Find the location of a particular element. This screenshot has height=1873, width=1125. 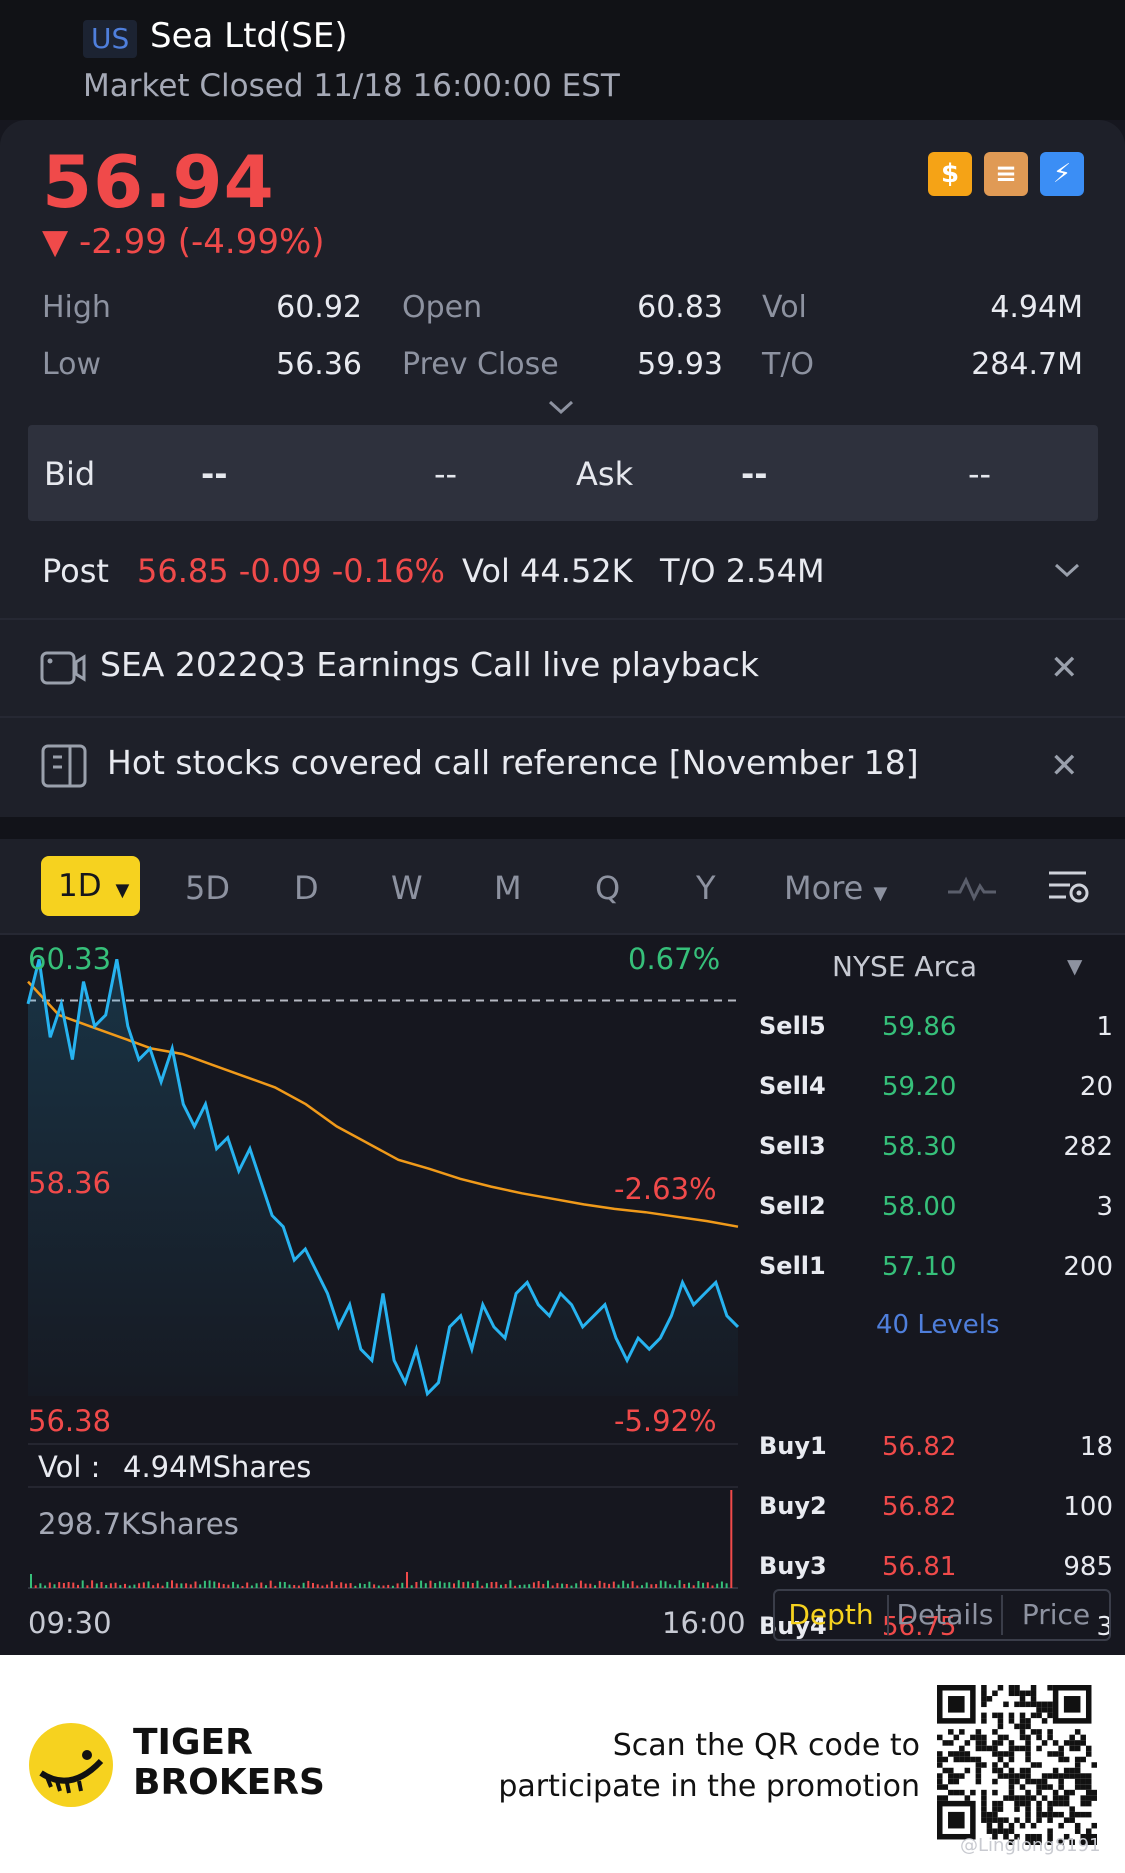

level-label: Sell4 is located at coordinates (792, 1086).